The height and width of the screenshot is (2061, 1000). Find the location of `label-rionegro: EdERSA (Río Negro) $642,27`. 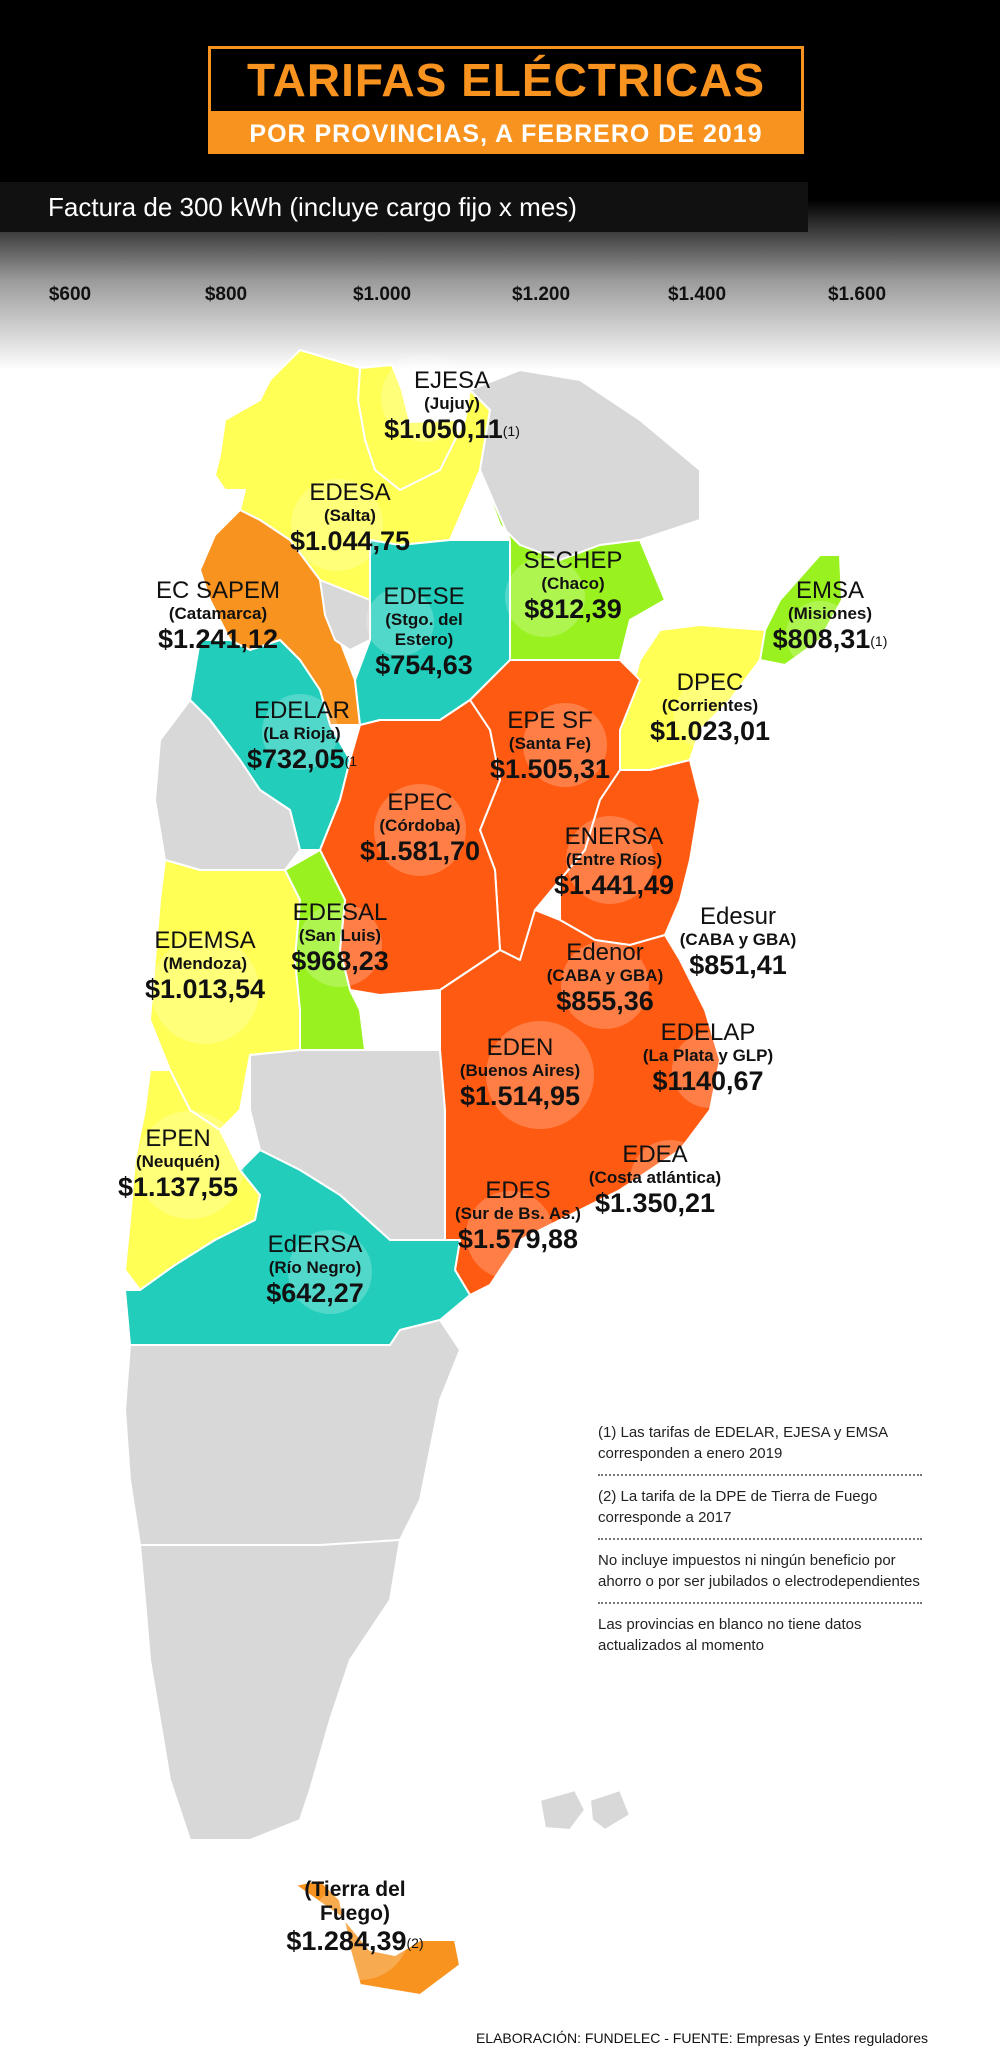

label-rionegro: EdERSA (Río Negro) $642,27 is located at coordinates (315, 1270).